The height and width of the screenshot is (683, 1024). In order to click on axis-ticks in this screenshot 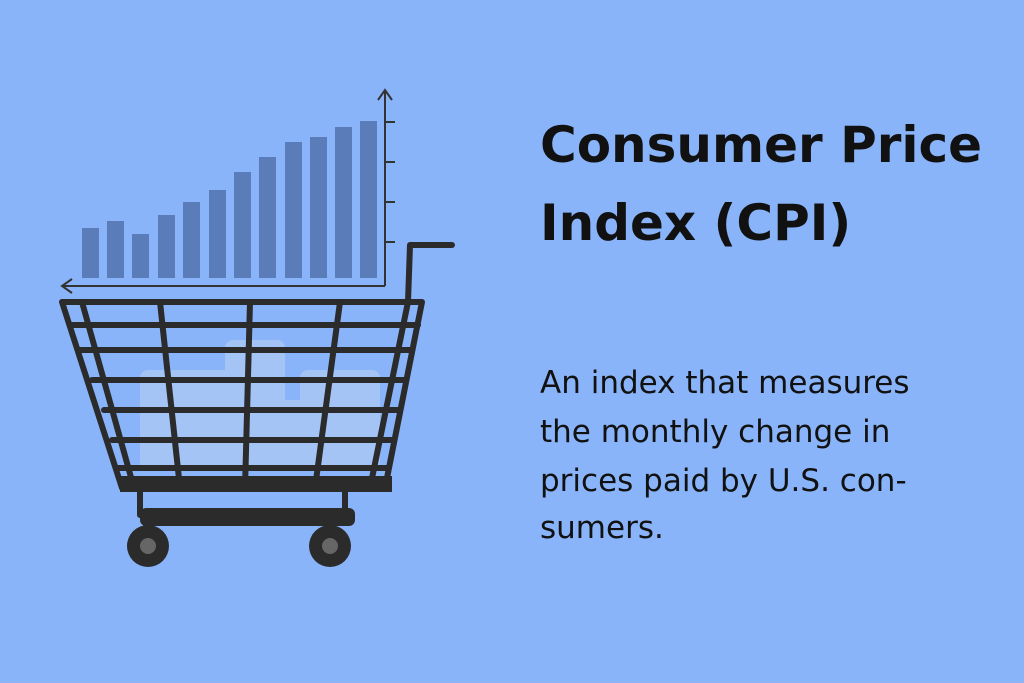, I will do `click(390, 182)`.